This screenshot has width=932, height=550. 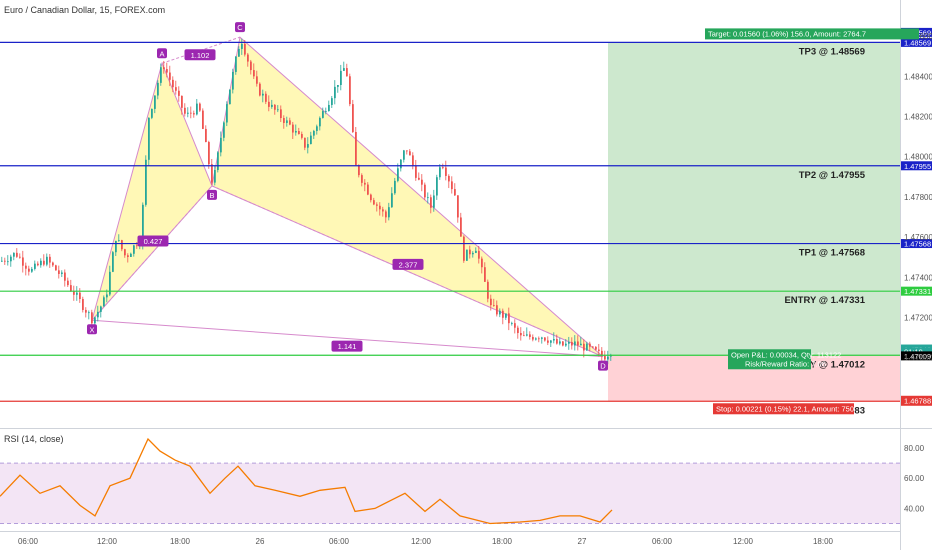 I want to click on pattern-point-d, so click(x=603, y=365).